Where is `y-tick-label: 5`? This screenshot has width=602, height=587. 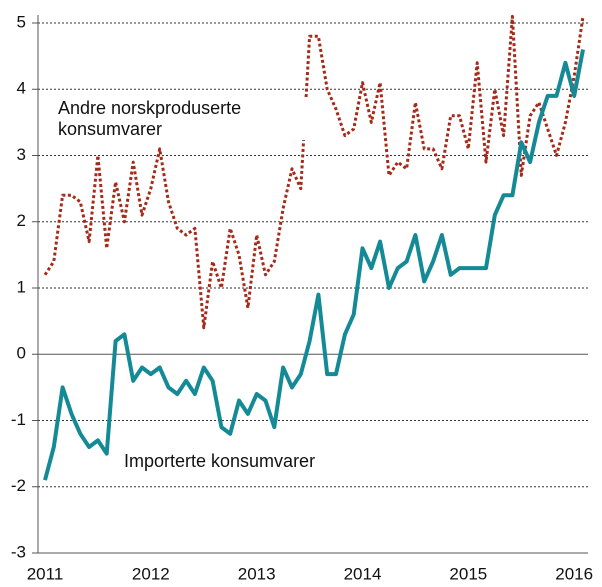 y-tick-label: 5 is located at coordinates (21, 21).